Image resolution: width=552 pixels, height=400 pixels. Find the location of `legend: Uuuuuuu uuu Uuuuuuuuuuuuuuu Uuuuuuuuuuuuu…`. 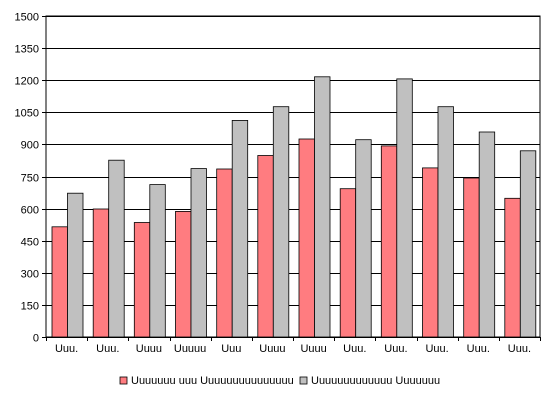

legend: Uuuuuuu uuu Uuuuuuuuuuuuuuu Uuuuuuuuuuuuu… is located at coordinates (280, 381).